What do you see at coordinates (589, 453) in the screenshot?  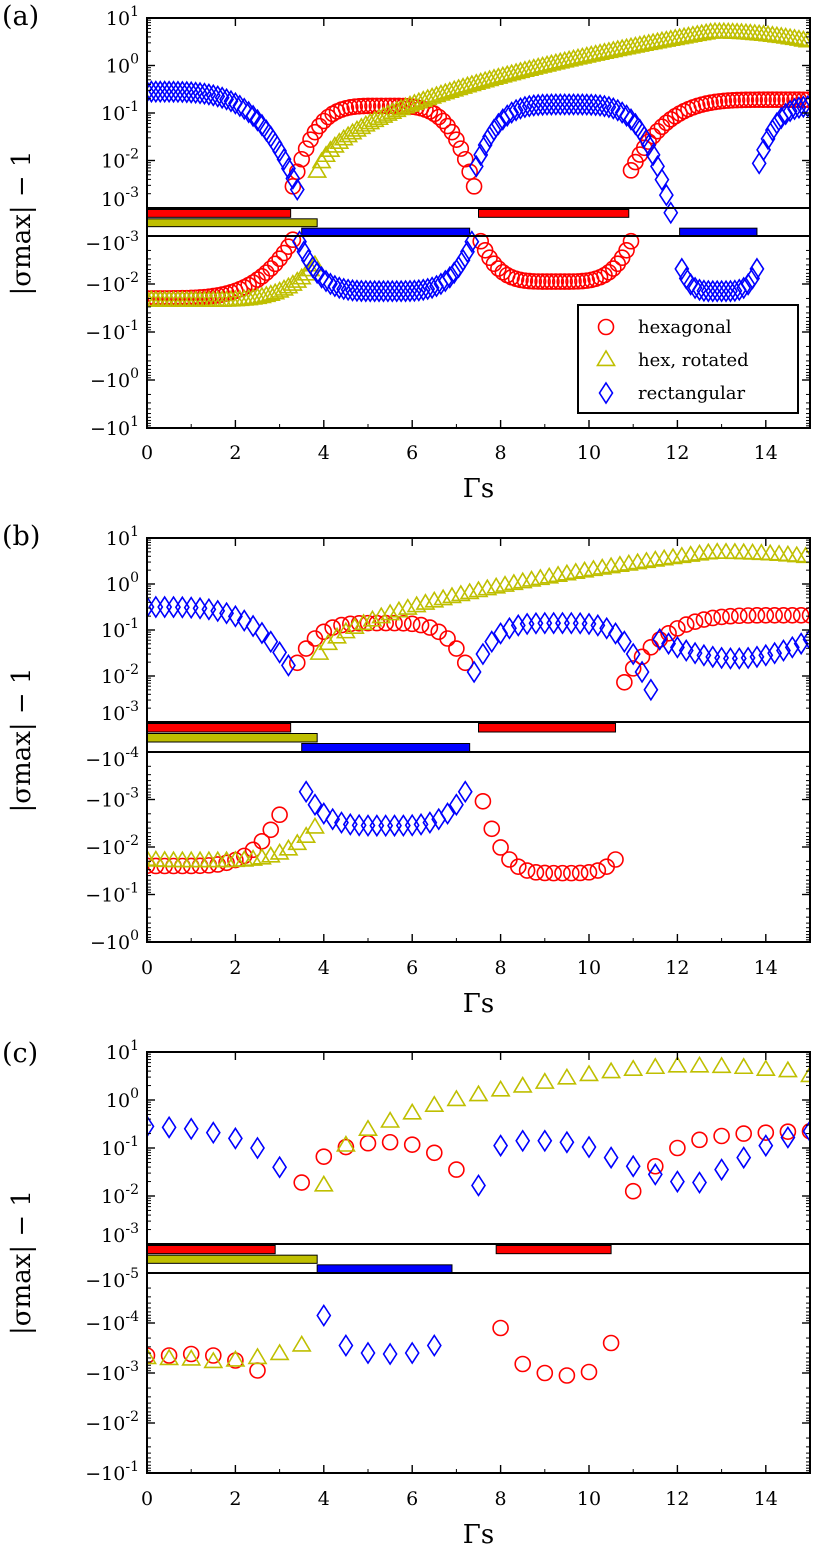 I see `x-tick-label: 10` at bounding box center [589, 453].